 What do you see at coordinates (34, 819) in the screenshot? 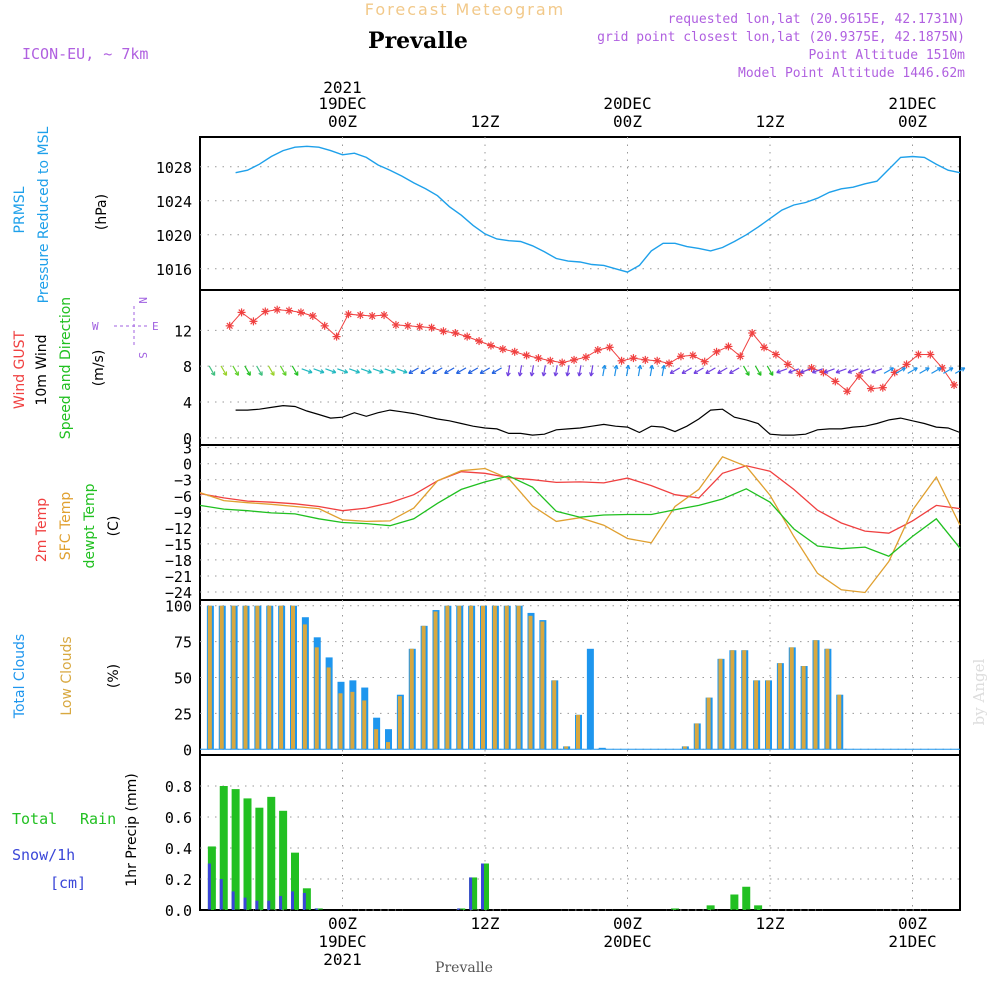
I see `total-label: Total` at bounding box center [34, 819].